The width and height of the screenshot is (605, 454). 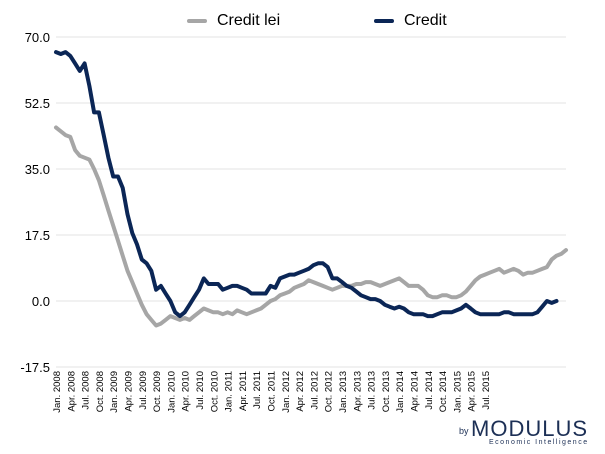 I want to click on y-tick-label: 17.5, so click(x=37, y=235).